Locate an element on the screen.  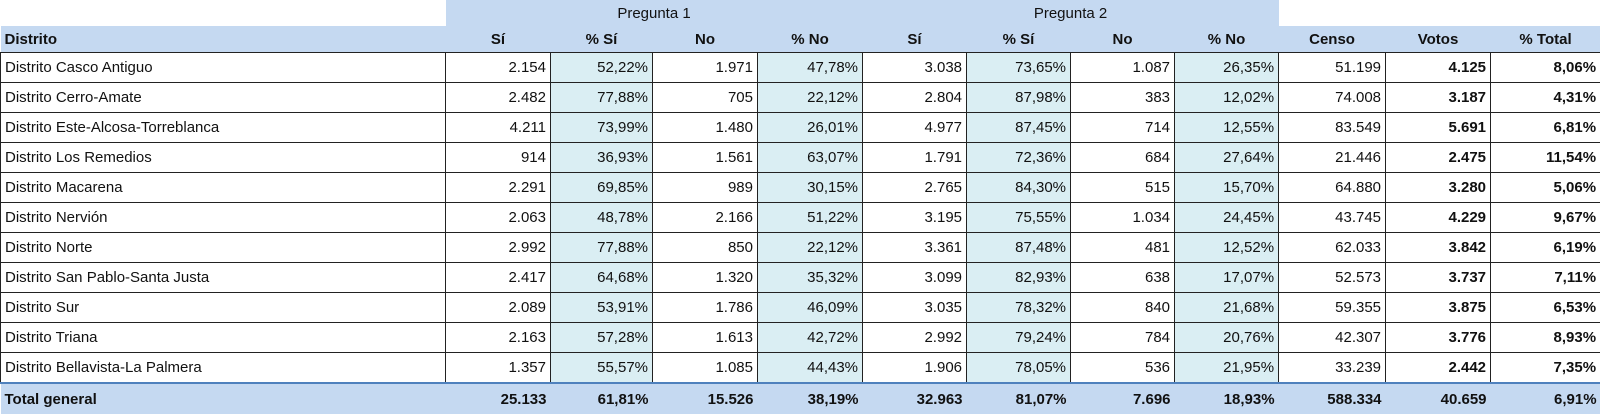
cell: 7,35% is located at coordinates (1545, 368).